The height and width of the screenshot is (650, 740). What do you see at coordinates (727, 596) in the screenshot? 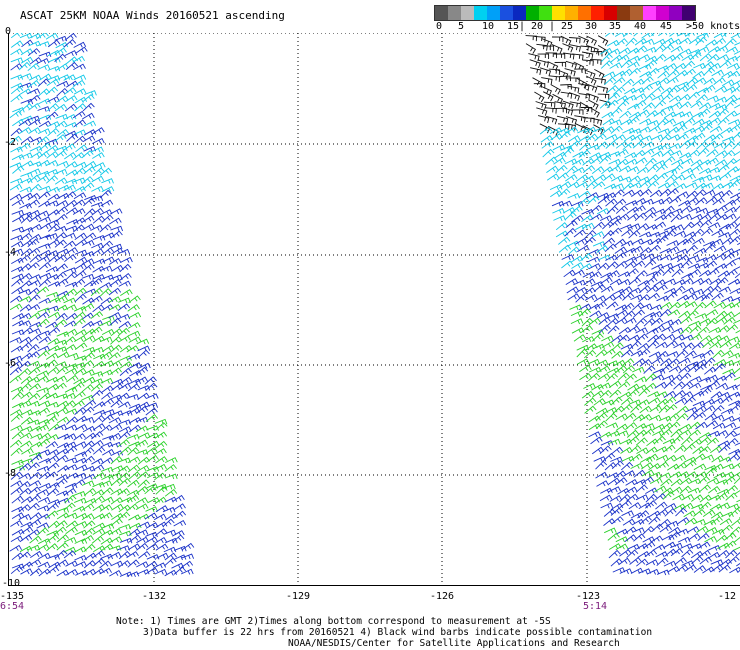
I see `lon-tick-label: -12` at bounding box center [727, 596].